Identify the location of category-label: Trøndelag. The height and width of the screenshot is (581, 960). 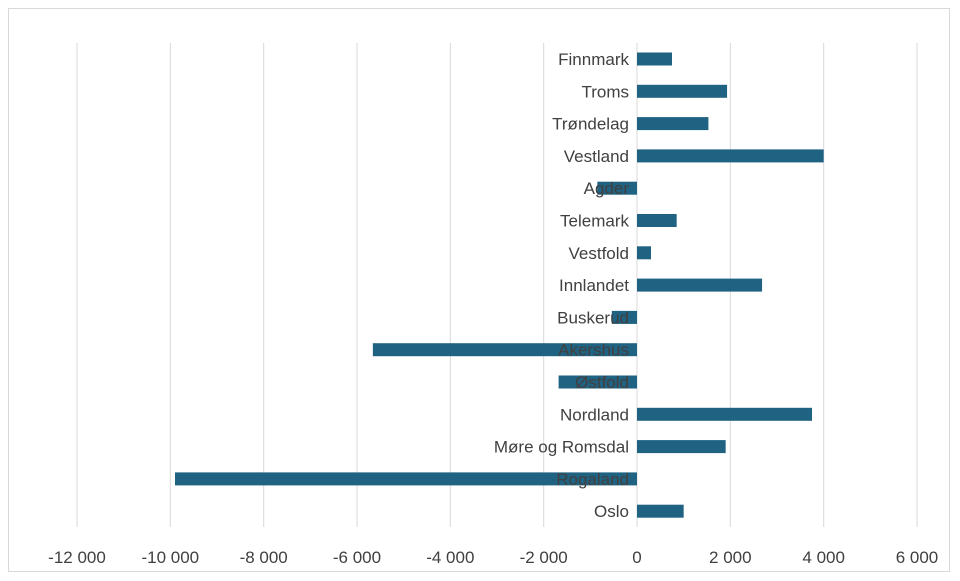
(590, 124).